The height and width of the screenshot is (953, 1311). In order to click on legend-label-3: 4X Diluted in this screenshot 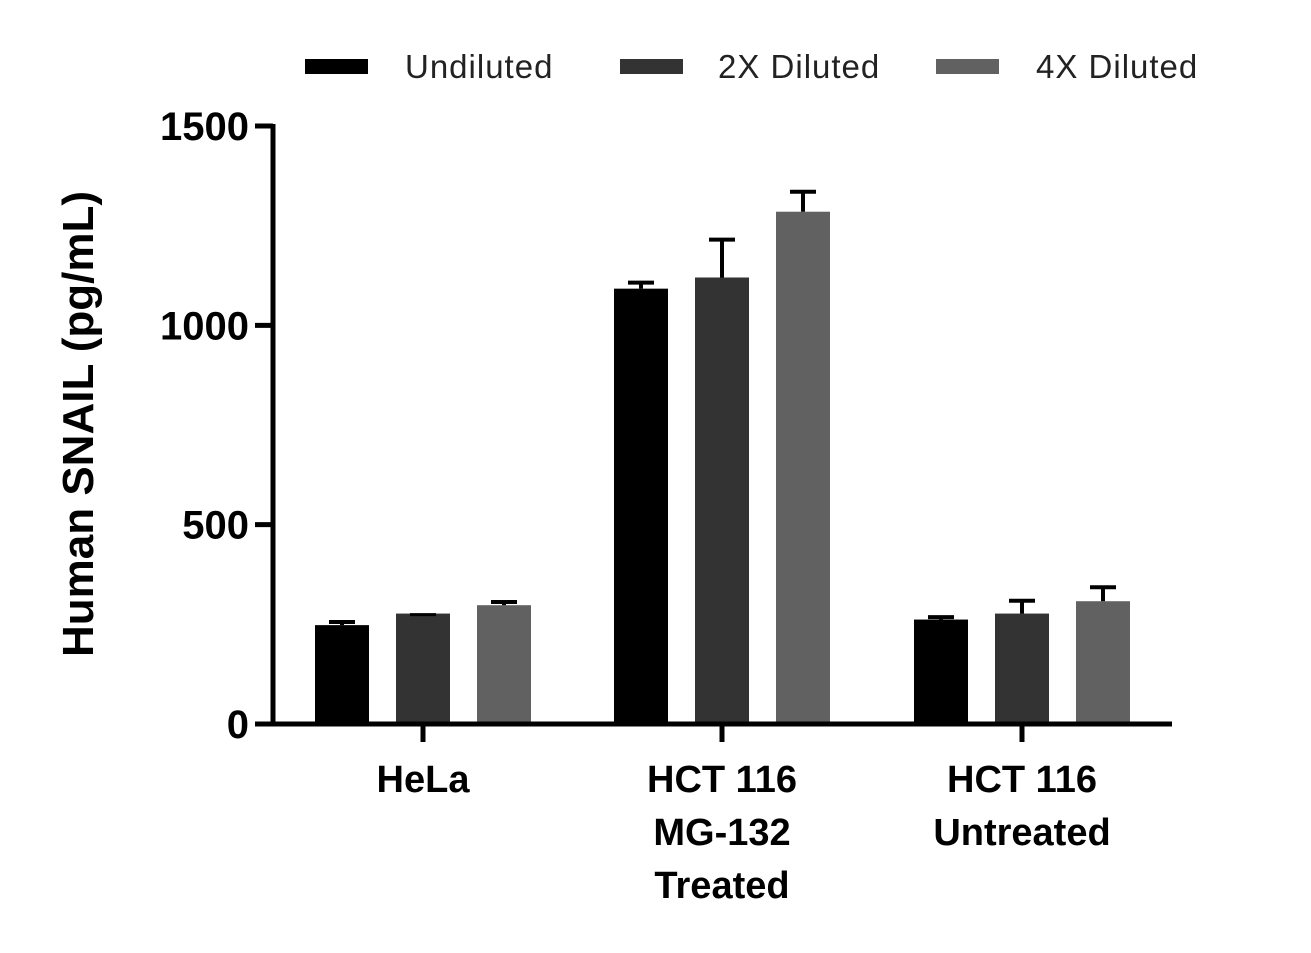, I will do `click(1117, 66)`.